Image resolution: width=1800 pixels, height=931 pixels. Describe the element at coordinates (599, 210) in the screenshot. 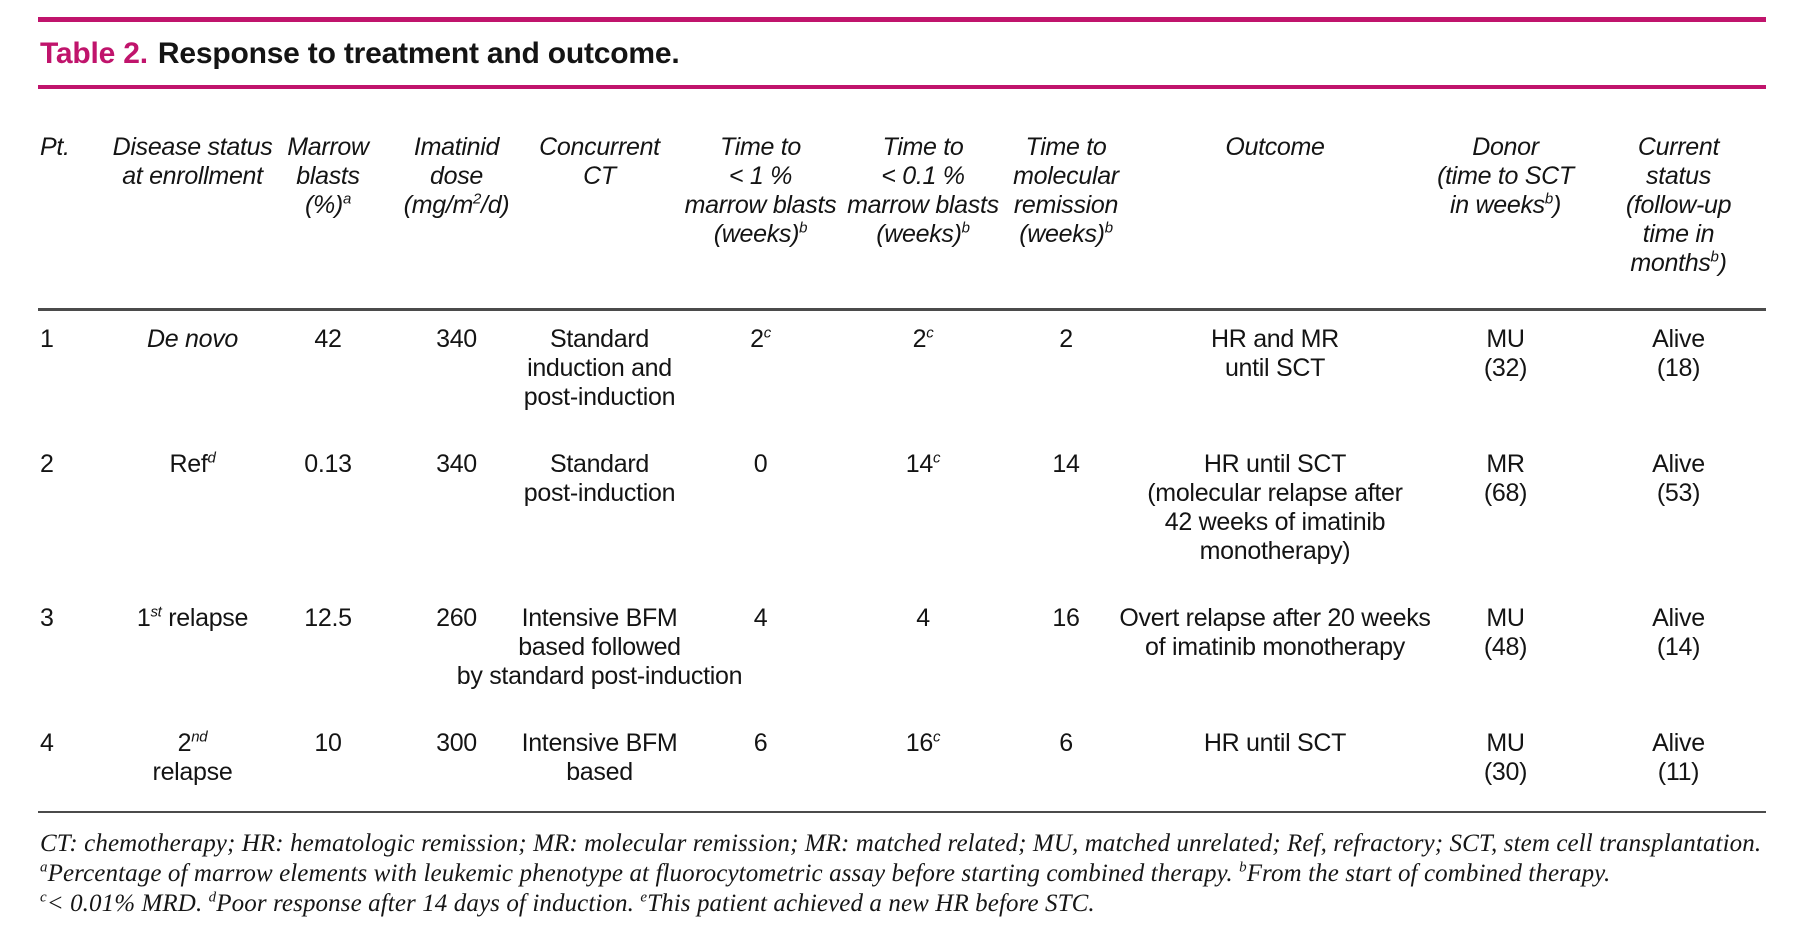

I see `column-header-5: Concurrent CT` at that location.